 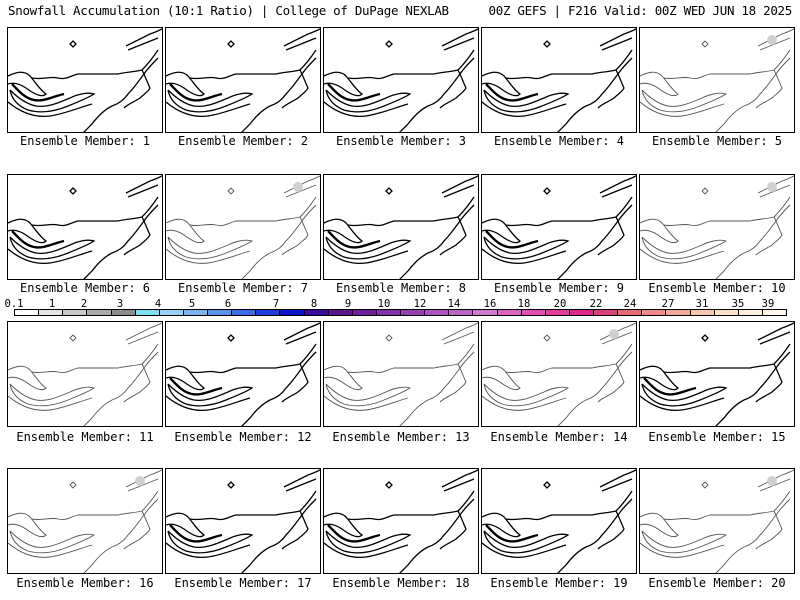 I want to click on legend-tick-label: 18, so click(x=524, y=304).